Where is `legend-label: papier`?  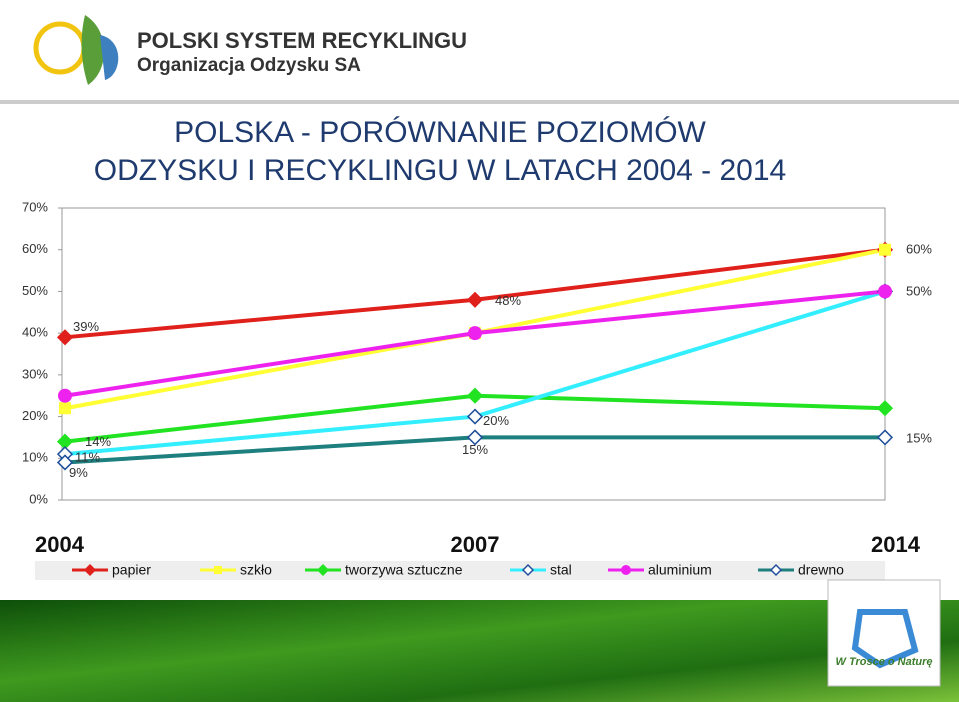
legend-label: papier is located at coordinates (131, 570).